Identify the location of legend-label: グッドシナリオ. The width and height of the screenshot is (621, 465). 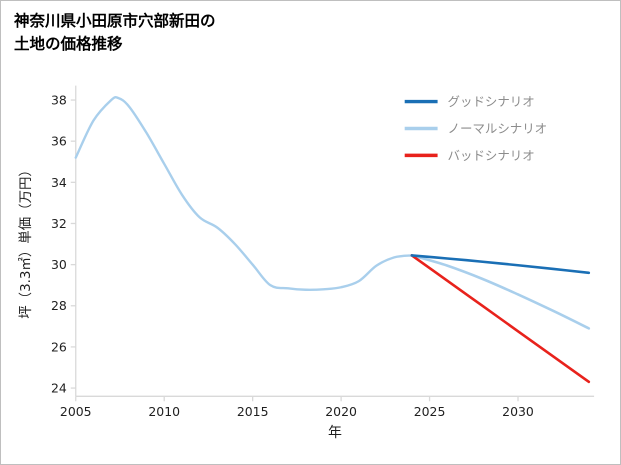
(491, 101).